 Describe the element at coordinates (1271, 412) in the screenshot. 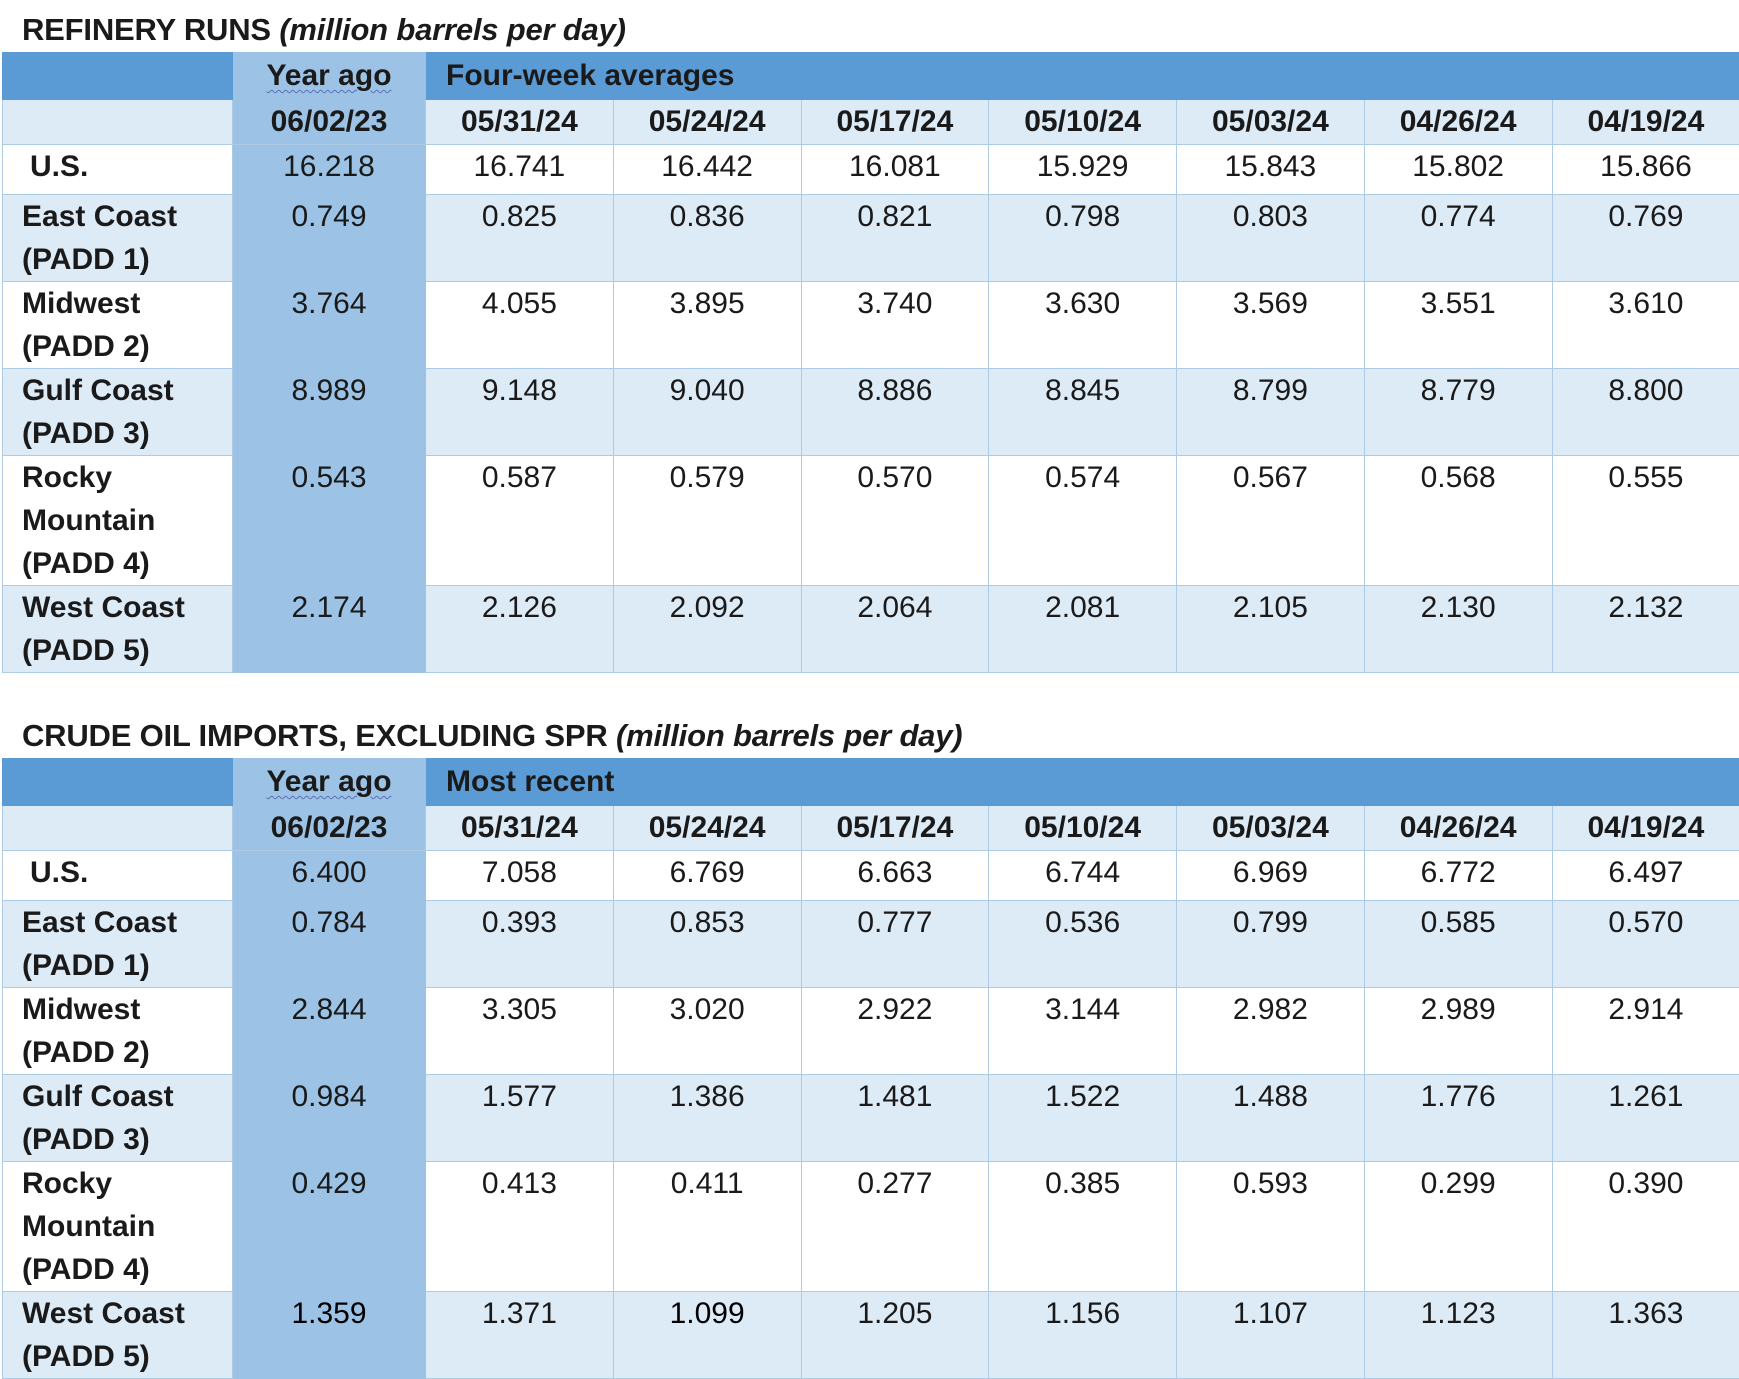

I see `value-cell: 8.799` at that location.